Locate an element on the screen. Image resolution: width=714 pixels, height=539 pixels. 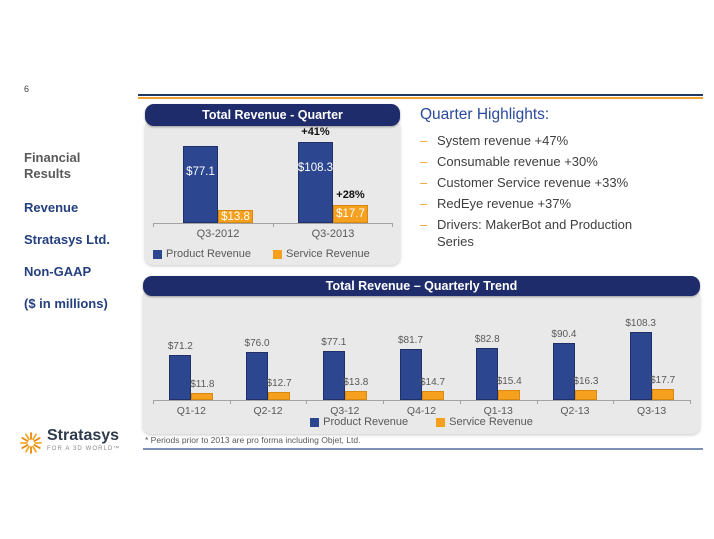
bar-value-label: $81.7 is located at coordinates (410, 340).